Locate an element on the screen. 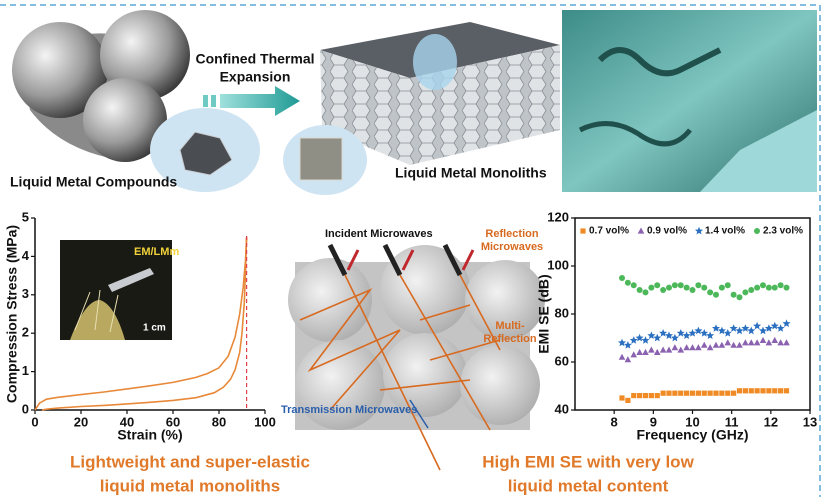 The width and height of the screenshot is (825, 497). monolith-illustration is located at coordinates (421, 108).